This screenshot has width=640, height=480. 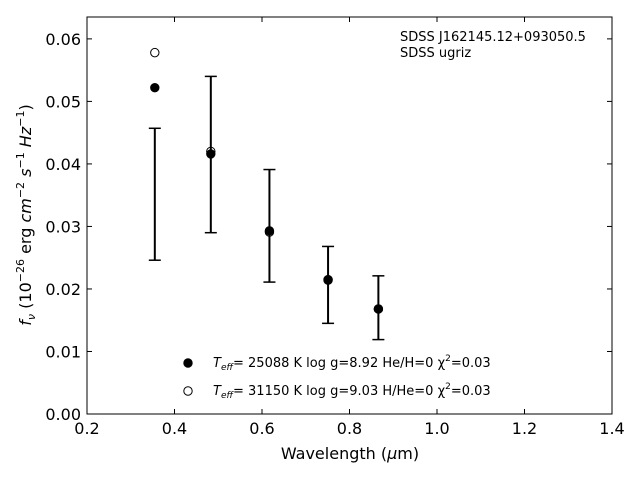 What do you see at coordinates (448, 359) in the screenshot?
I see `legend-entry-1-sup: 2` at bounding box center [448, 359].